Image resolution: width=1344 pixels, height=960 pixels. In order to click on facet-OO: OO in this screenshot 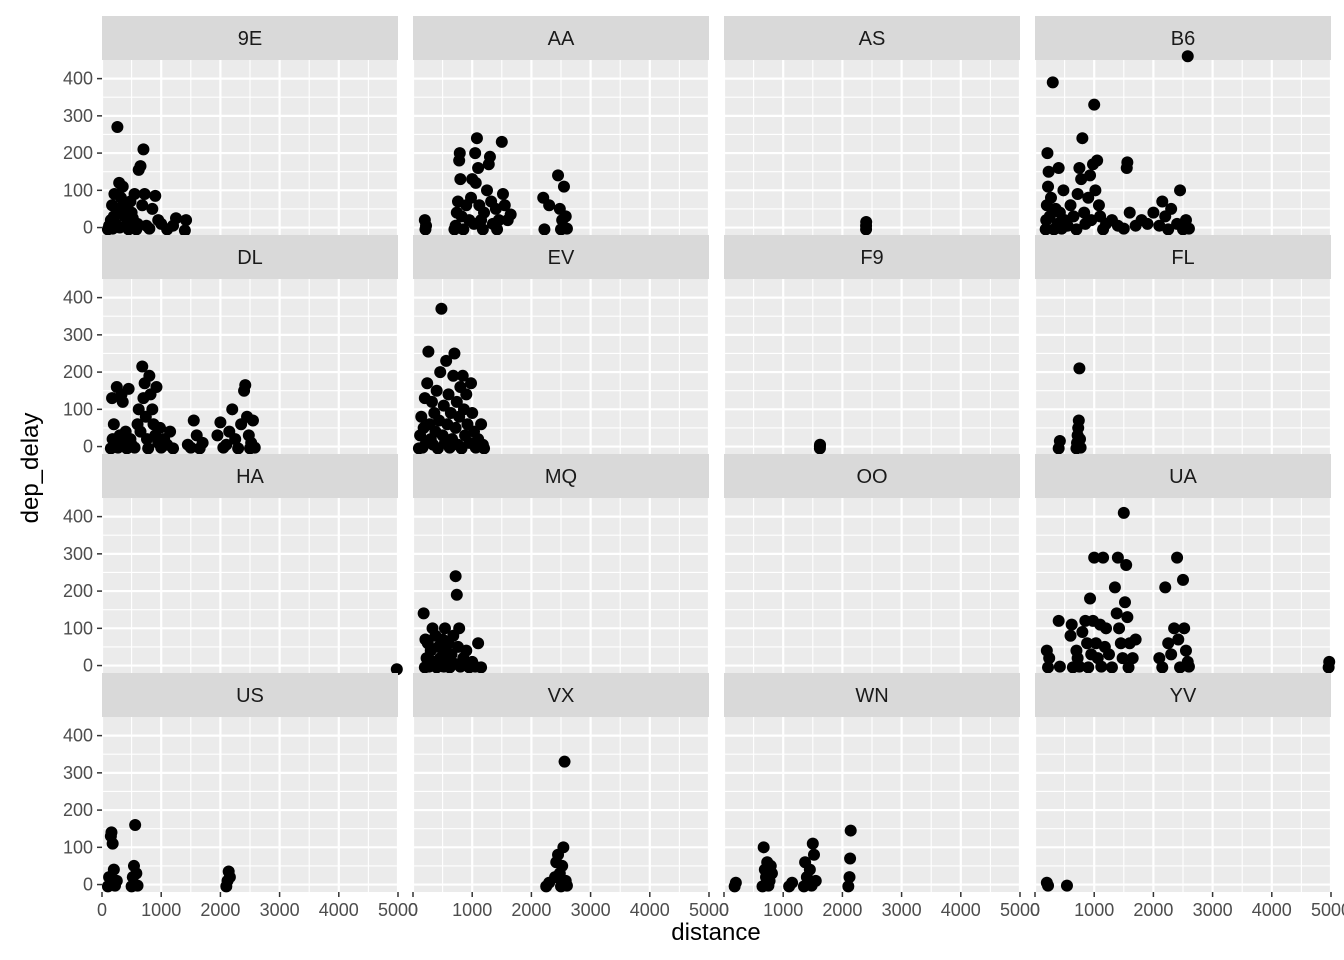, I will do `click(872, 563)`.